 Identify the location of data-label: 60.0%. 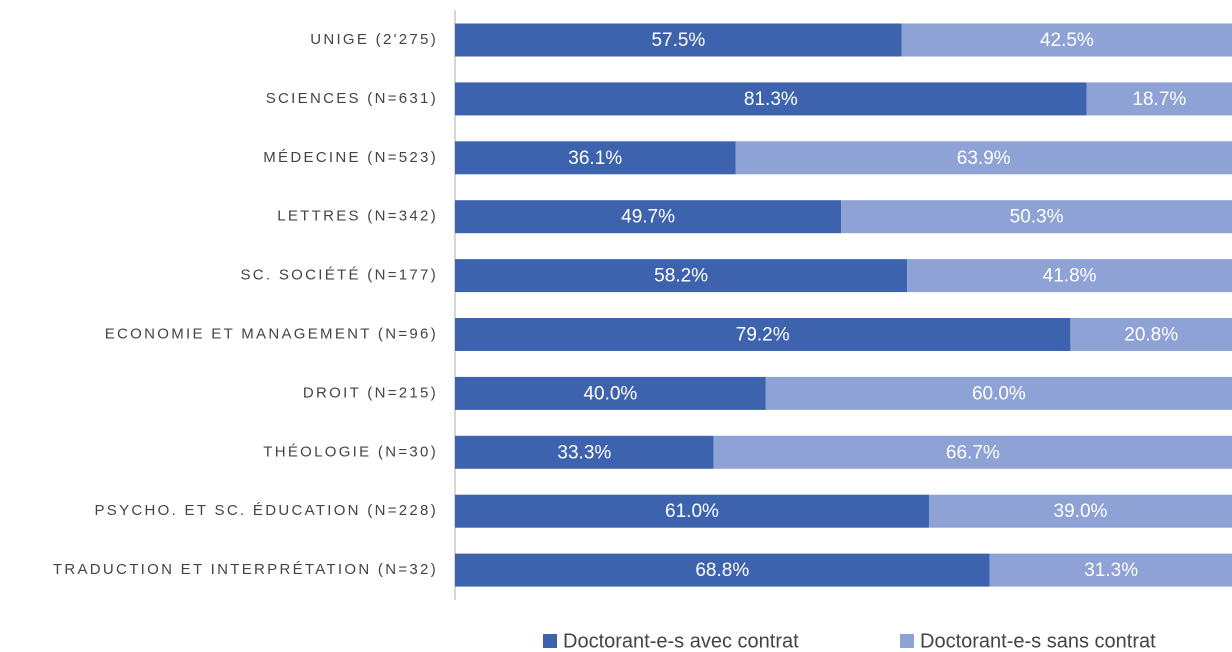
(999, 393).